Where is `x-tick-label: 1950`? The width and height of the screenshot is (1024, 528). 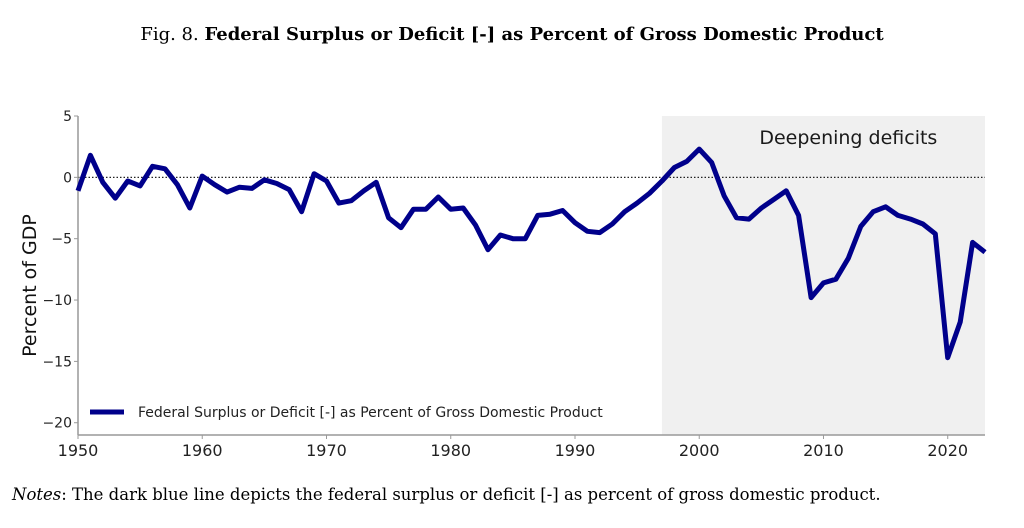
x-tick-label: 1950 is located at coordinates (78, 450).